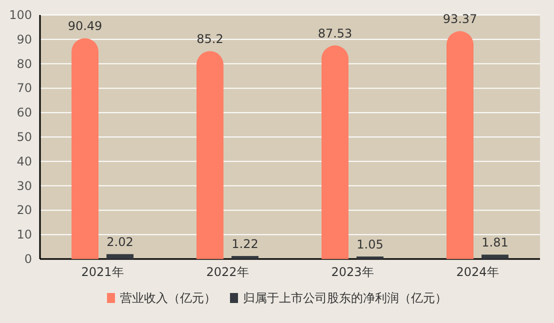 The height and width of the screenshot is (323, 554). I want to click on legend-label: 归属于上市公司股东的净利润（亿元）, so click(345, 298).